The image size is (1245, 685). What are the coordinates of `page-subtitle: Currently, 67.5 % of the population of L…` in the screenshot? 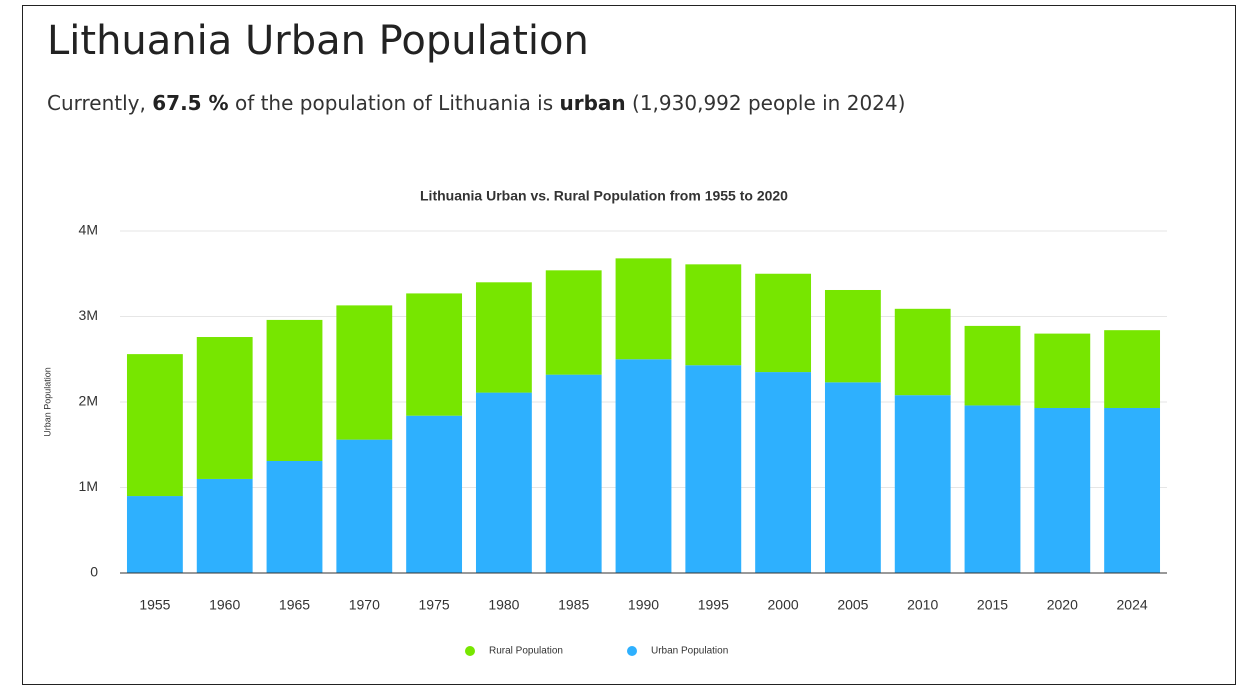 It's located at (476, 103).